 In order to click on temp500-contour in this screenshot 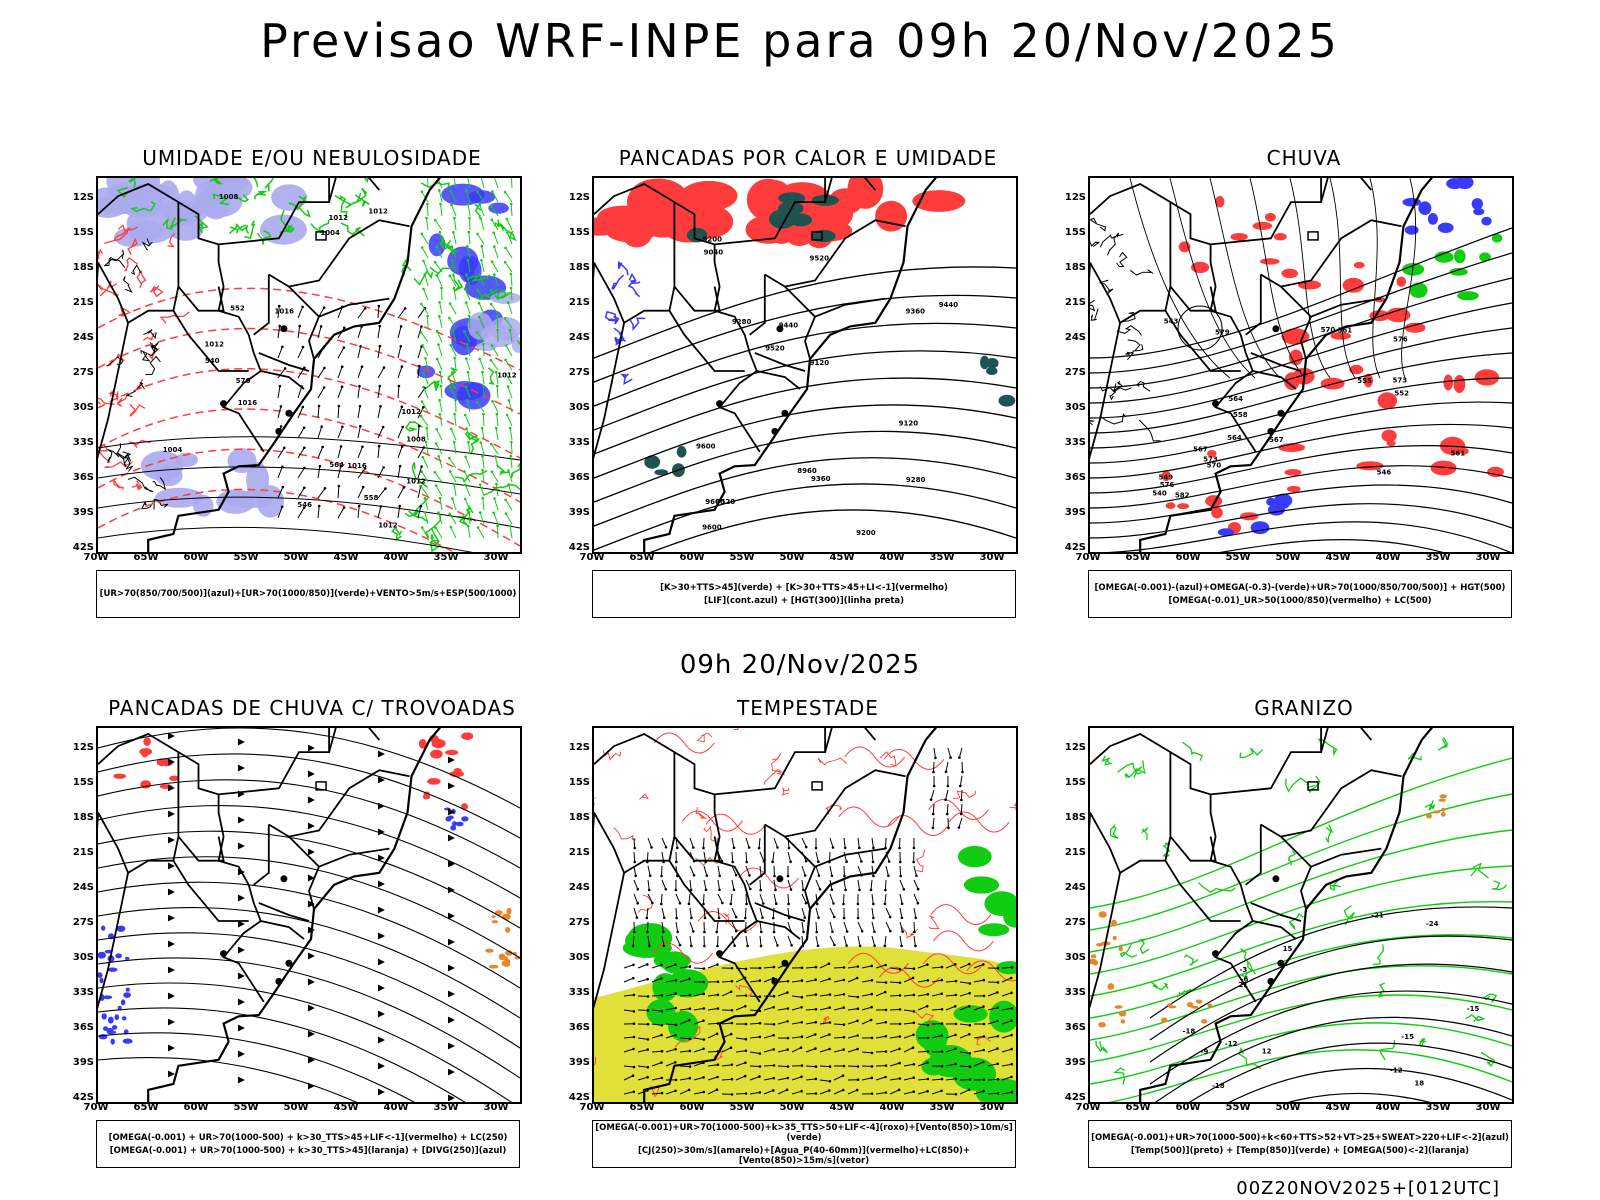, I will do `click(1330, 1037)`.